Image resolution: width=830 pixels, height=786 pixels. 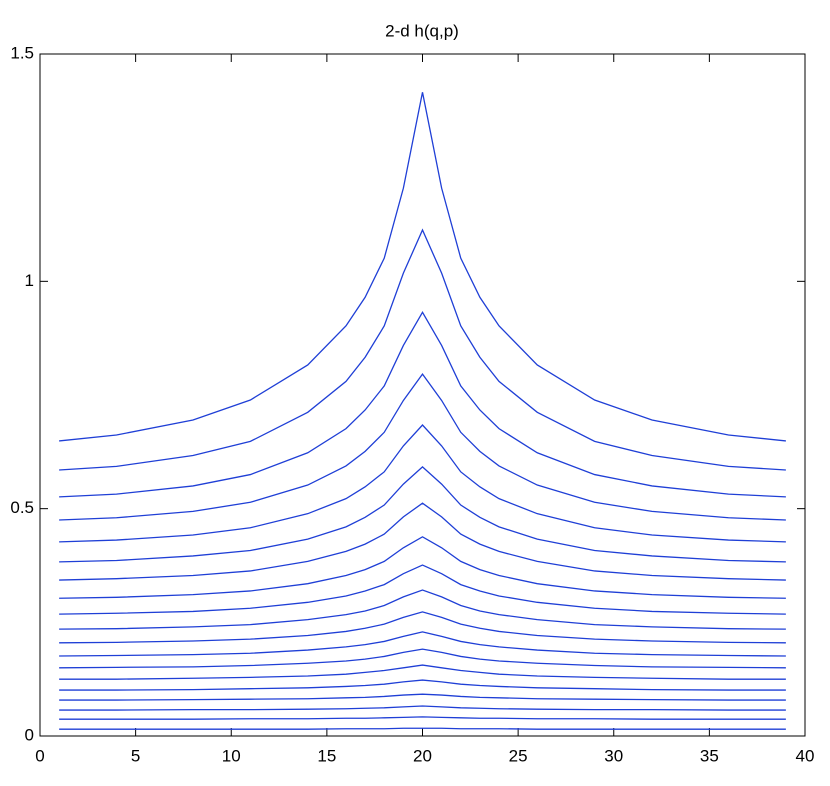 What do you see at coordinates (805, 755) in the screenshot?
I see `x-tick-label: 40` at bounding box center [805, 755].